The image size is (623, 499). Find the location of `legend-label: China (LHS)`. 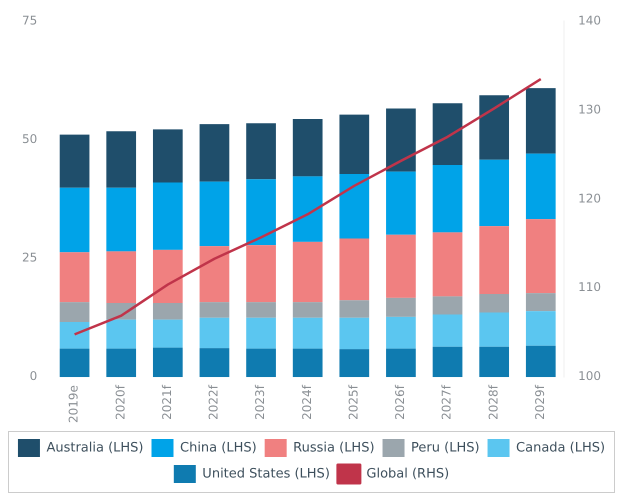

legend-label: China (LHS) is located at coordinates (218, 448).